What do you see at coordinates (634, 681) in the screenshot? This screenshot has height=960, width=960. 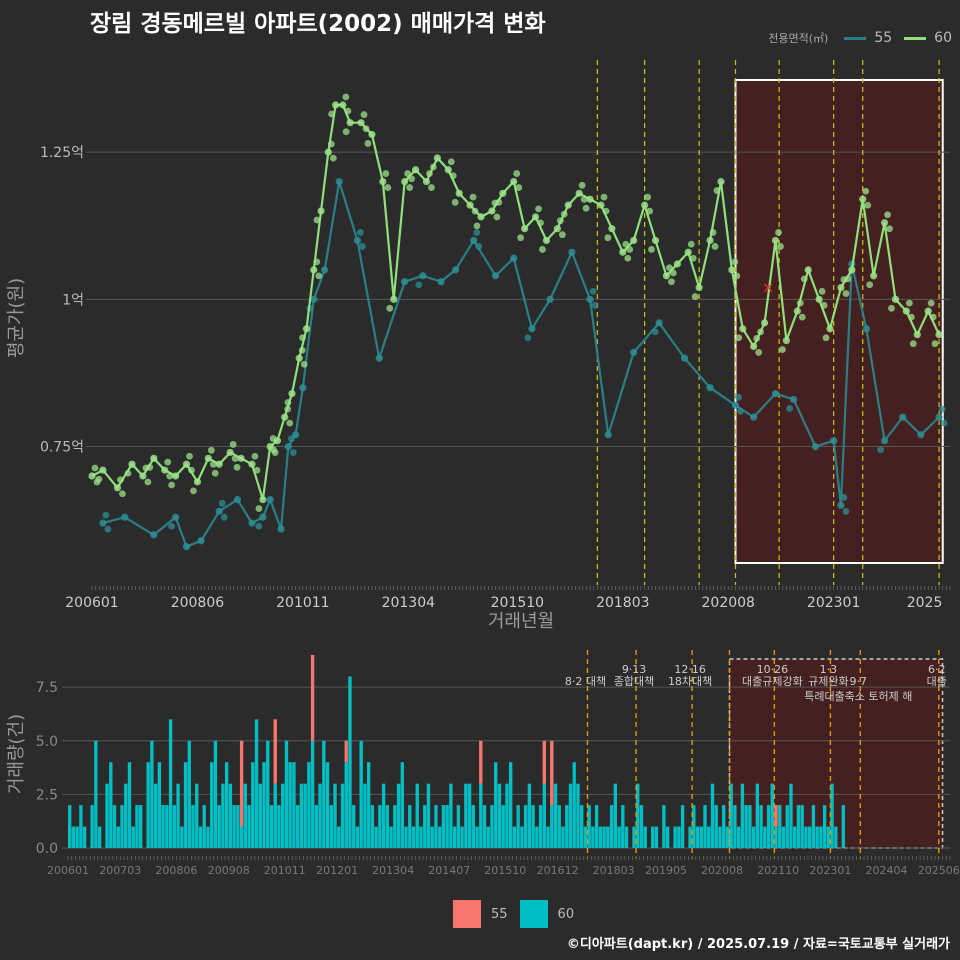 I see `policy-label: 종합대책` at bounding box center [634, 681].